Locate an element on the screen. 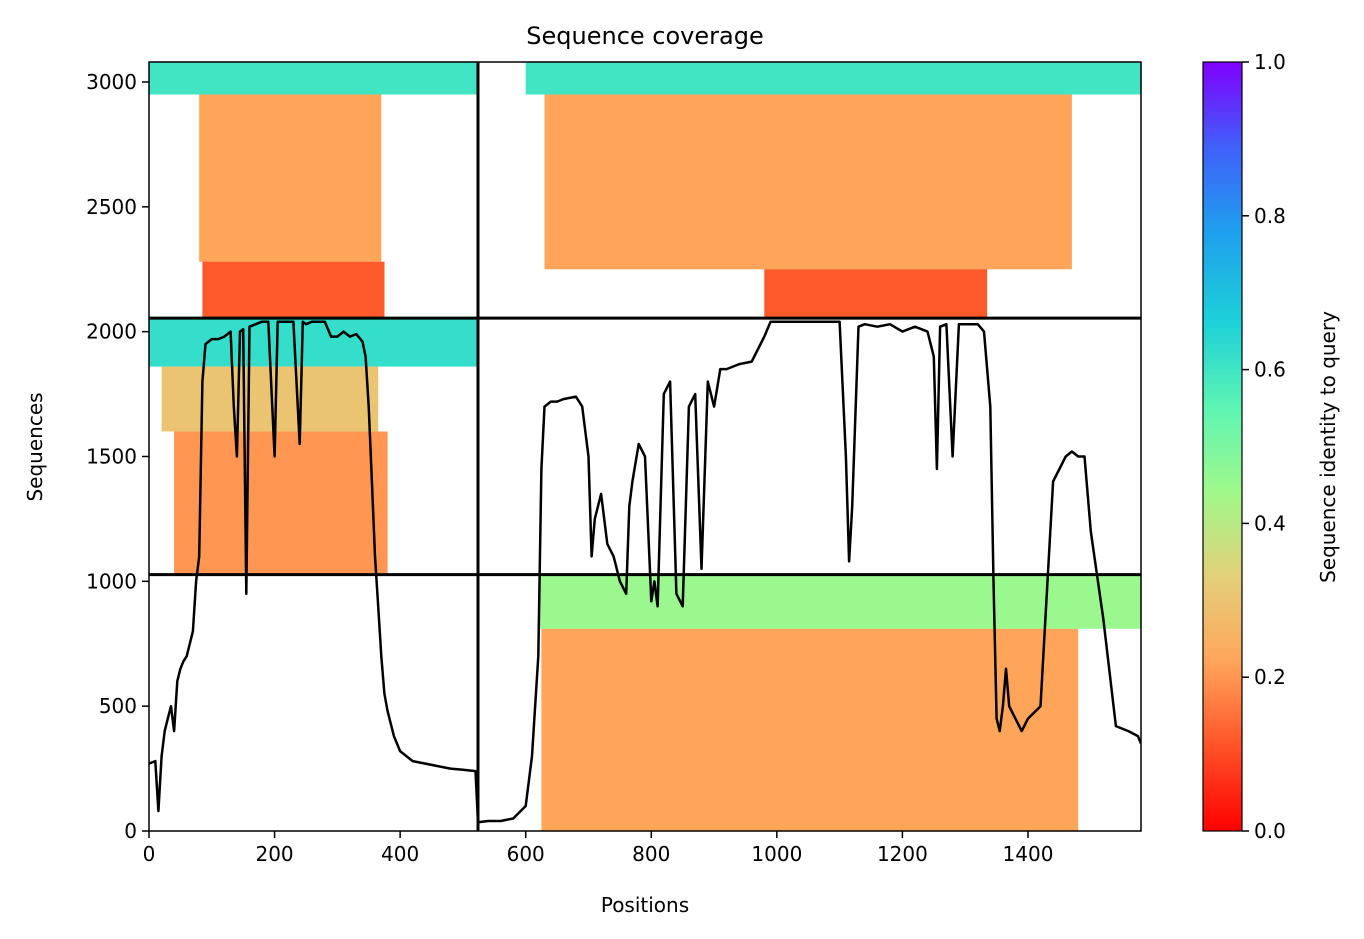 The height and width of the screenshot is (939, 1364). x-axis-ticks: 0 200 400 600 800 1000 1200 1400 is located at coordinates (598, 848).